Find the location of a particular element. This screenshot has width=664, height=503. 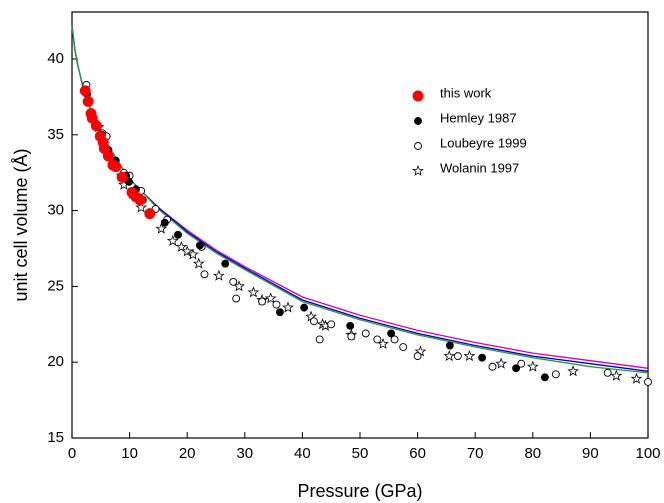

y-tick-label: 25 is located at coordinates (55, 285).